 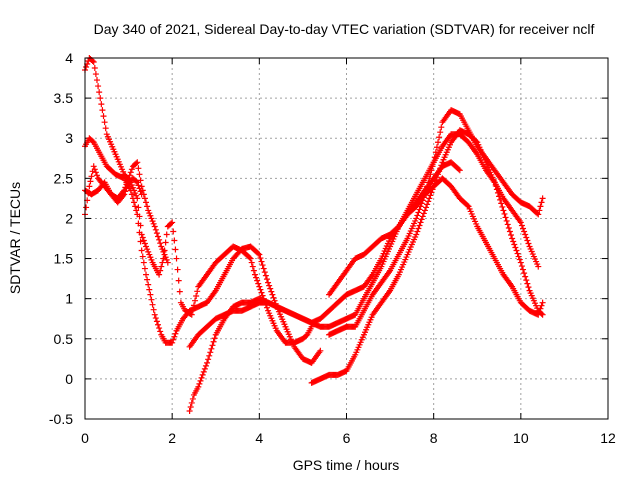 I want to click on x-tick-label: 10, so click(x=521, y=438).